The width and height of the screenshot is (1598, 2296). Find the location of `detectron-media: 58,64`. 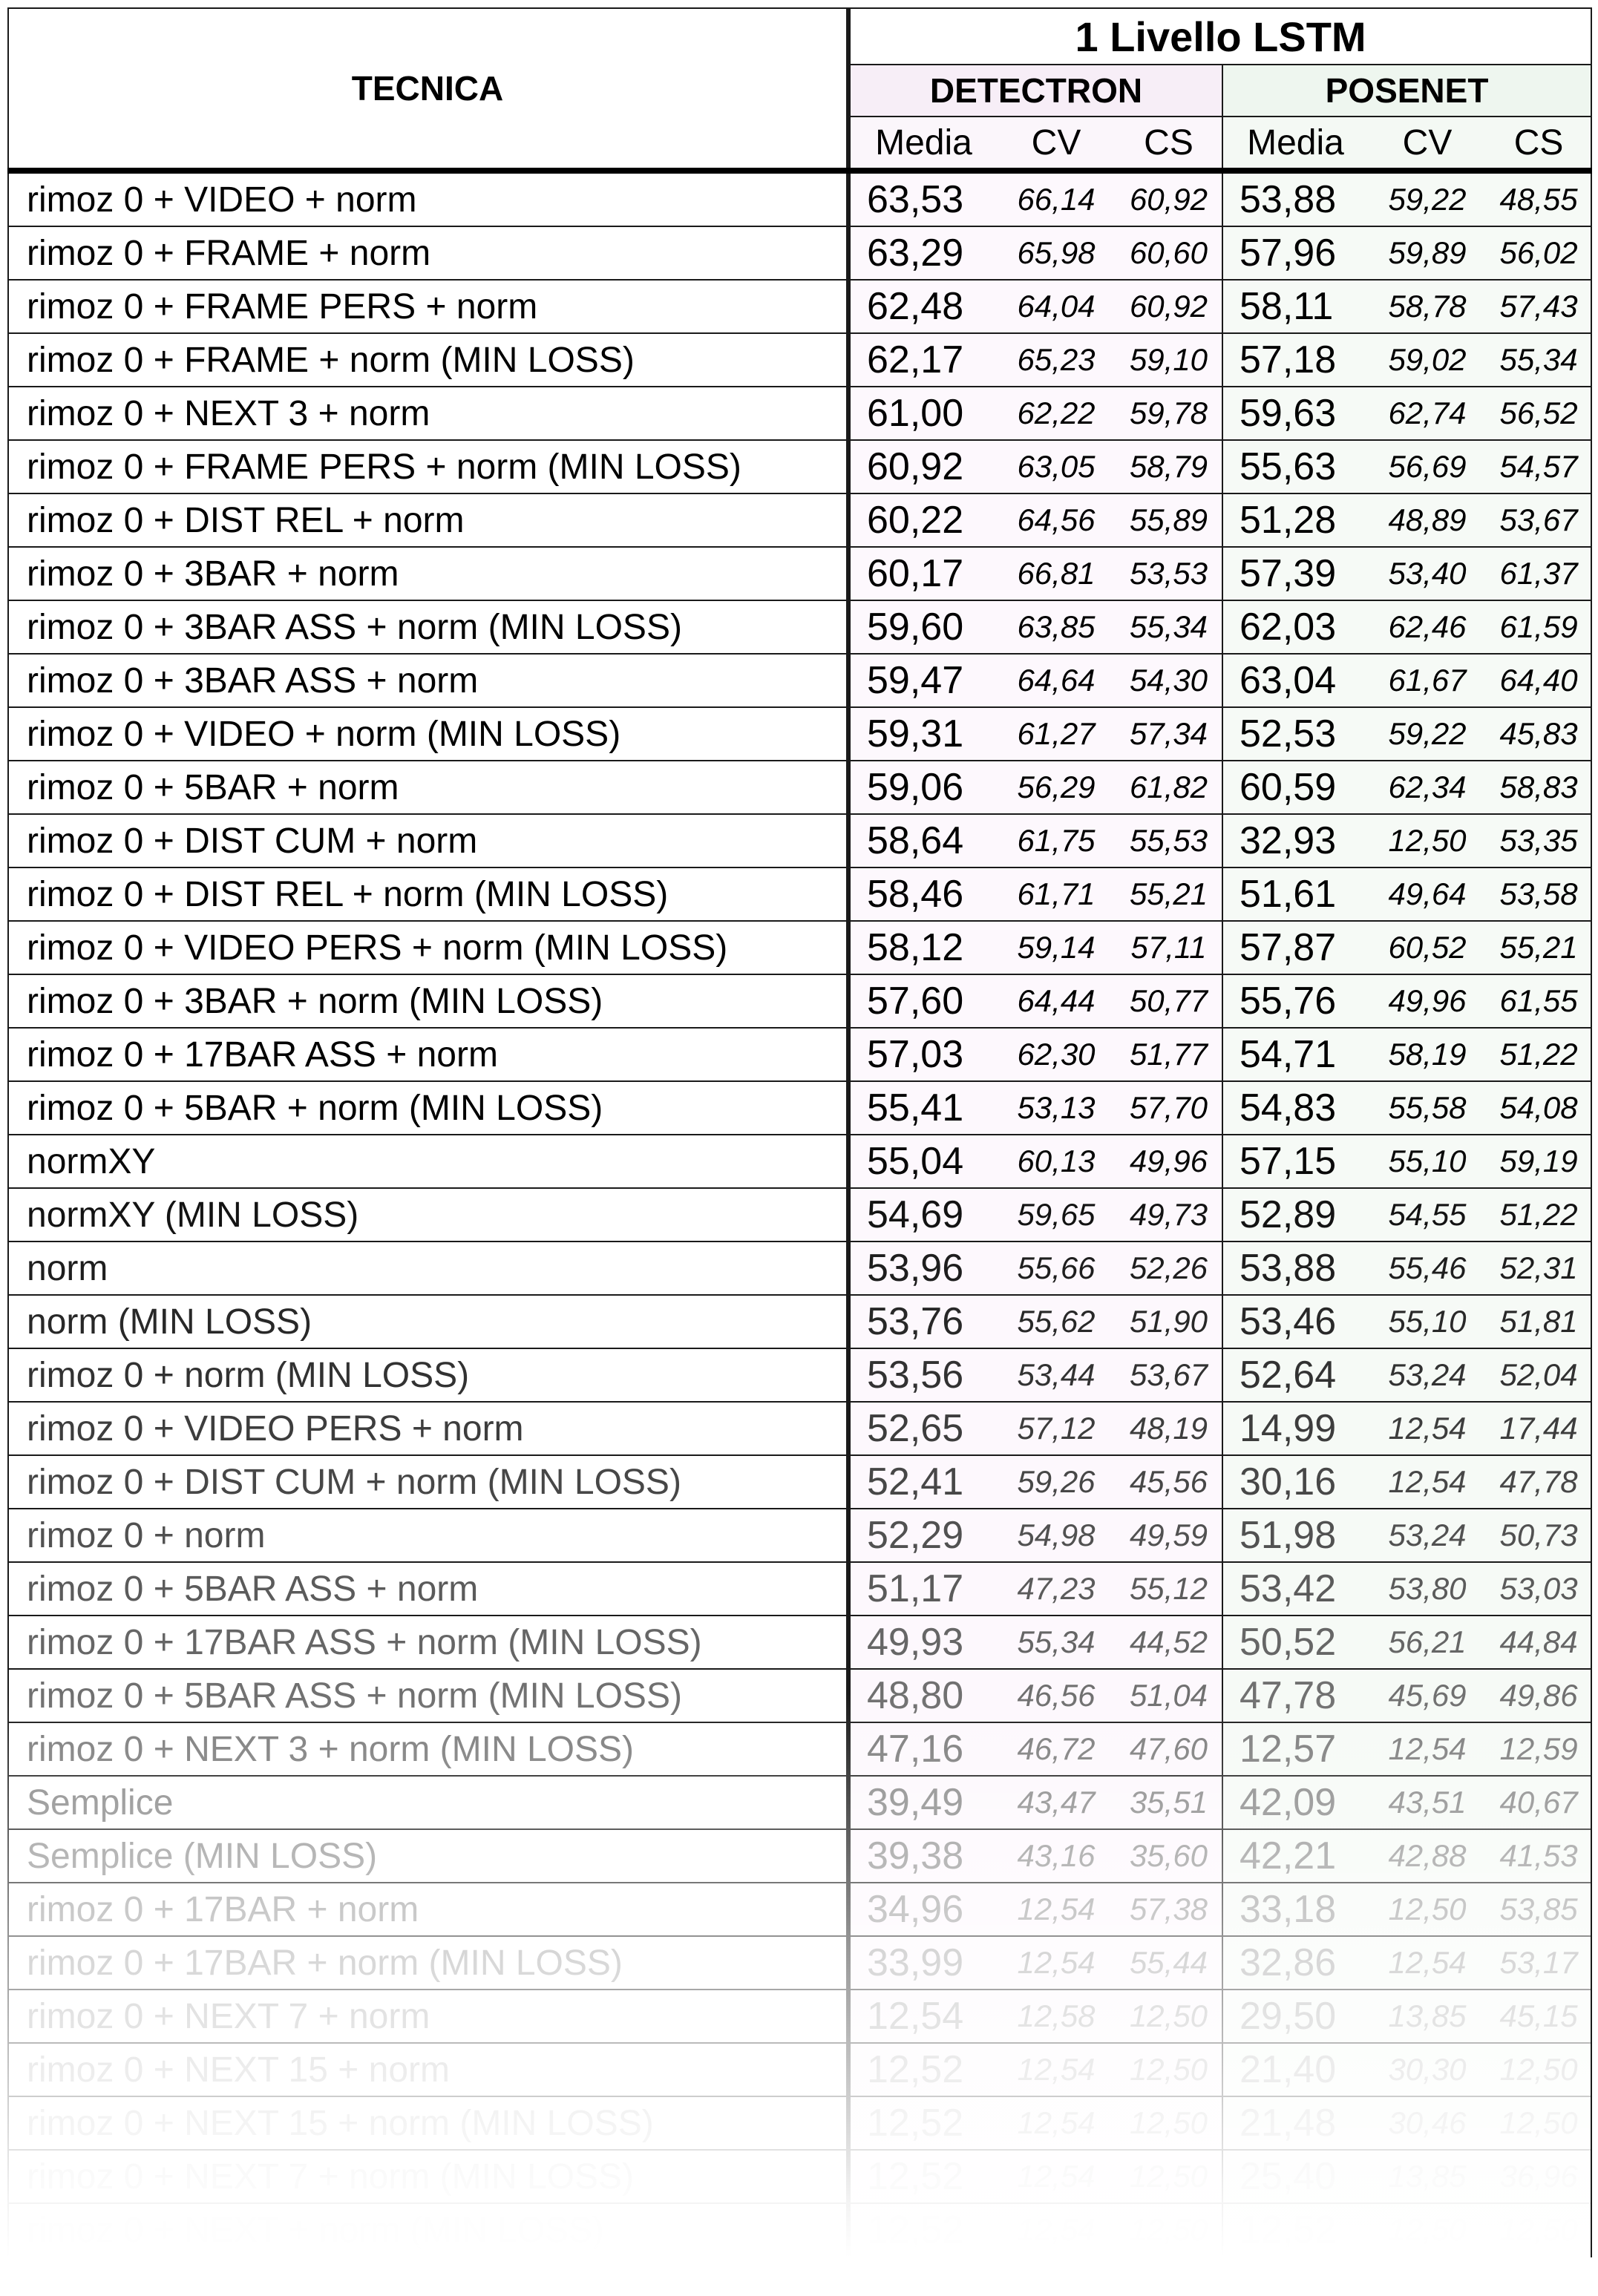

detectron-media: 58,64 is located at coordinates (921, 840).